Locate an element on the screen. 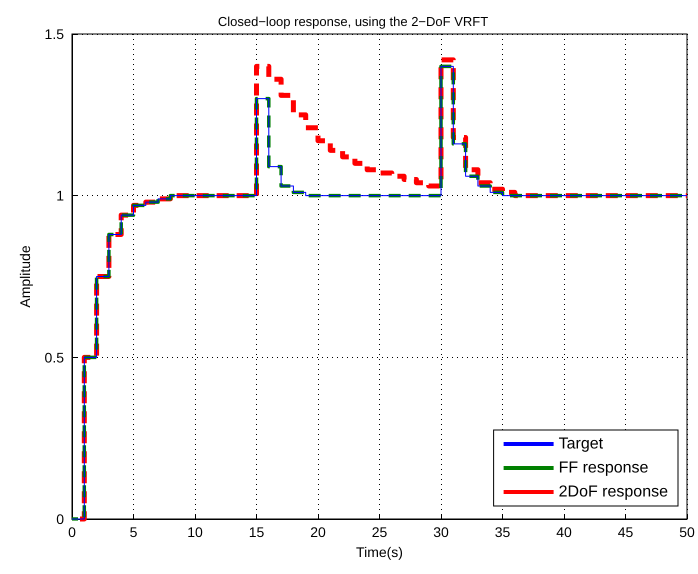 The width and height of the screenshot is (698, 574). x-tick-label: 35 is located at coordinates (502, 532).